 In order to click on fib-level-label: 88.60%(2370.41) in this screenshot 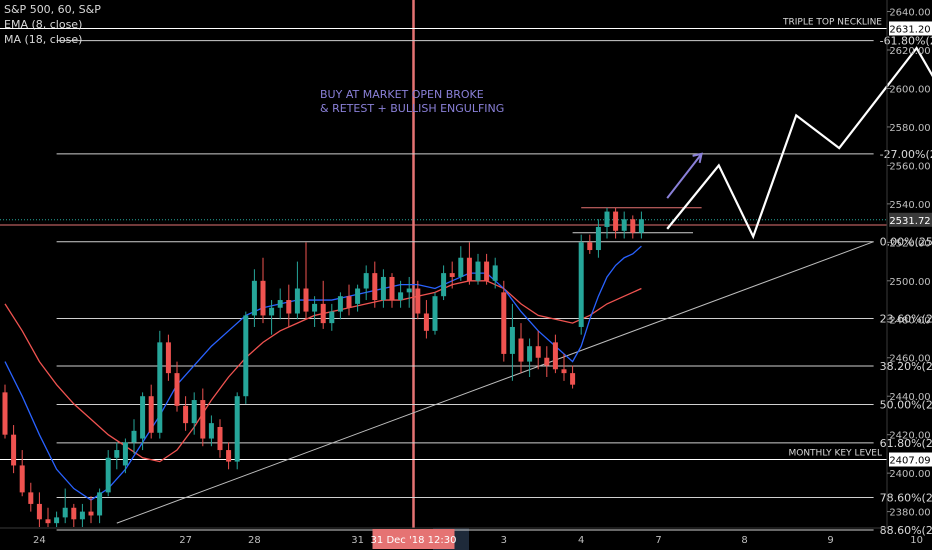, I will do `click(906, 530)`.